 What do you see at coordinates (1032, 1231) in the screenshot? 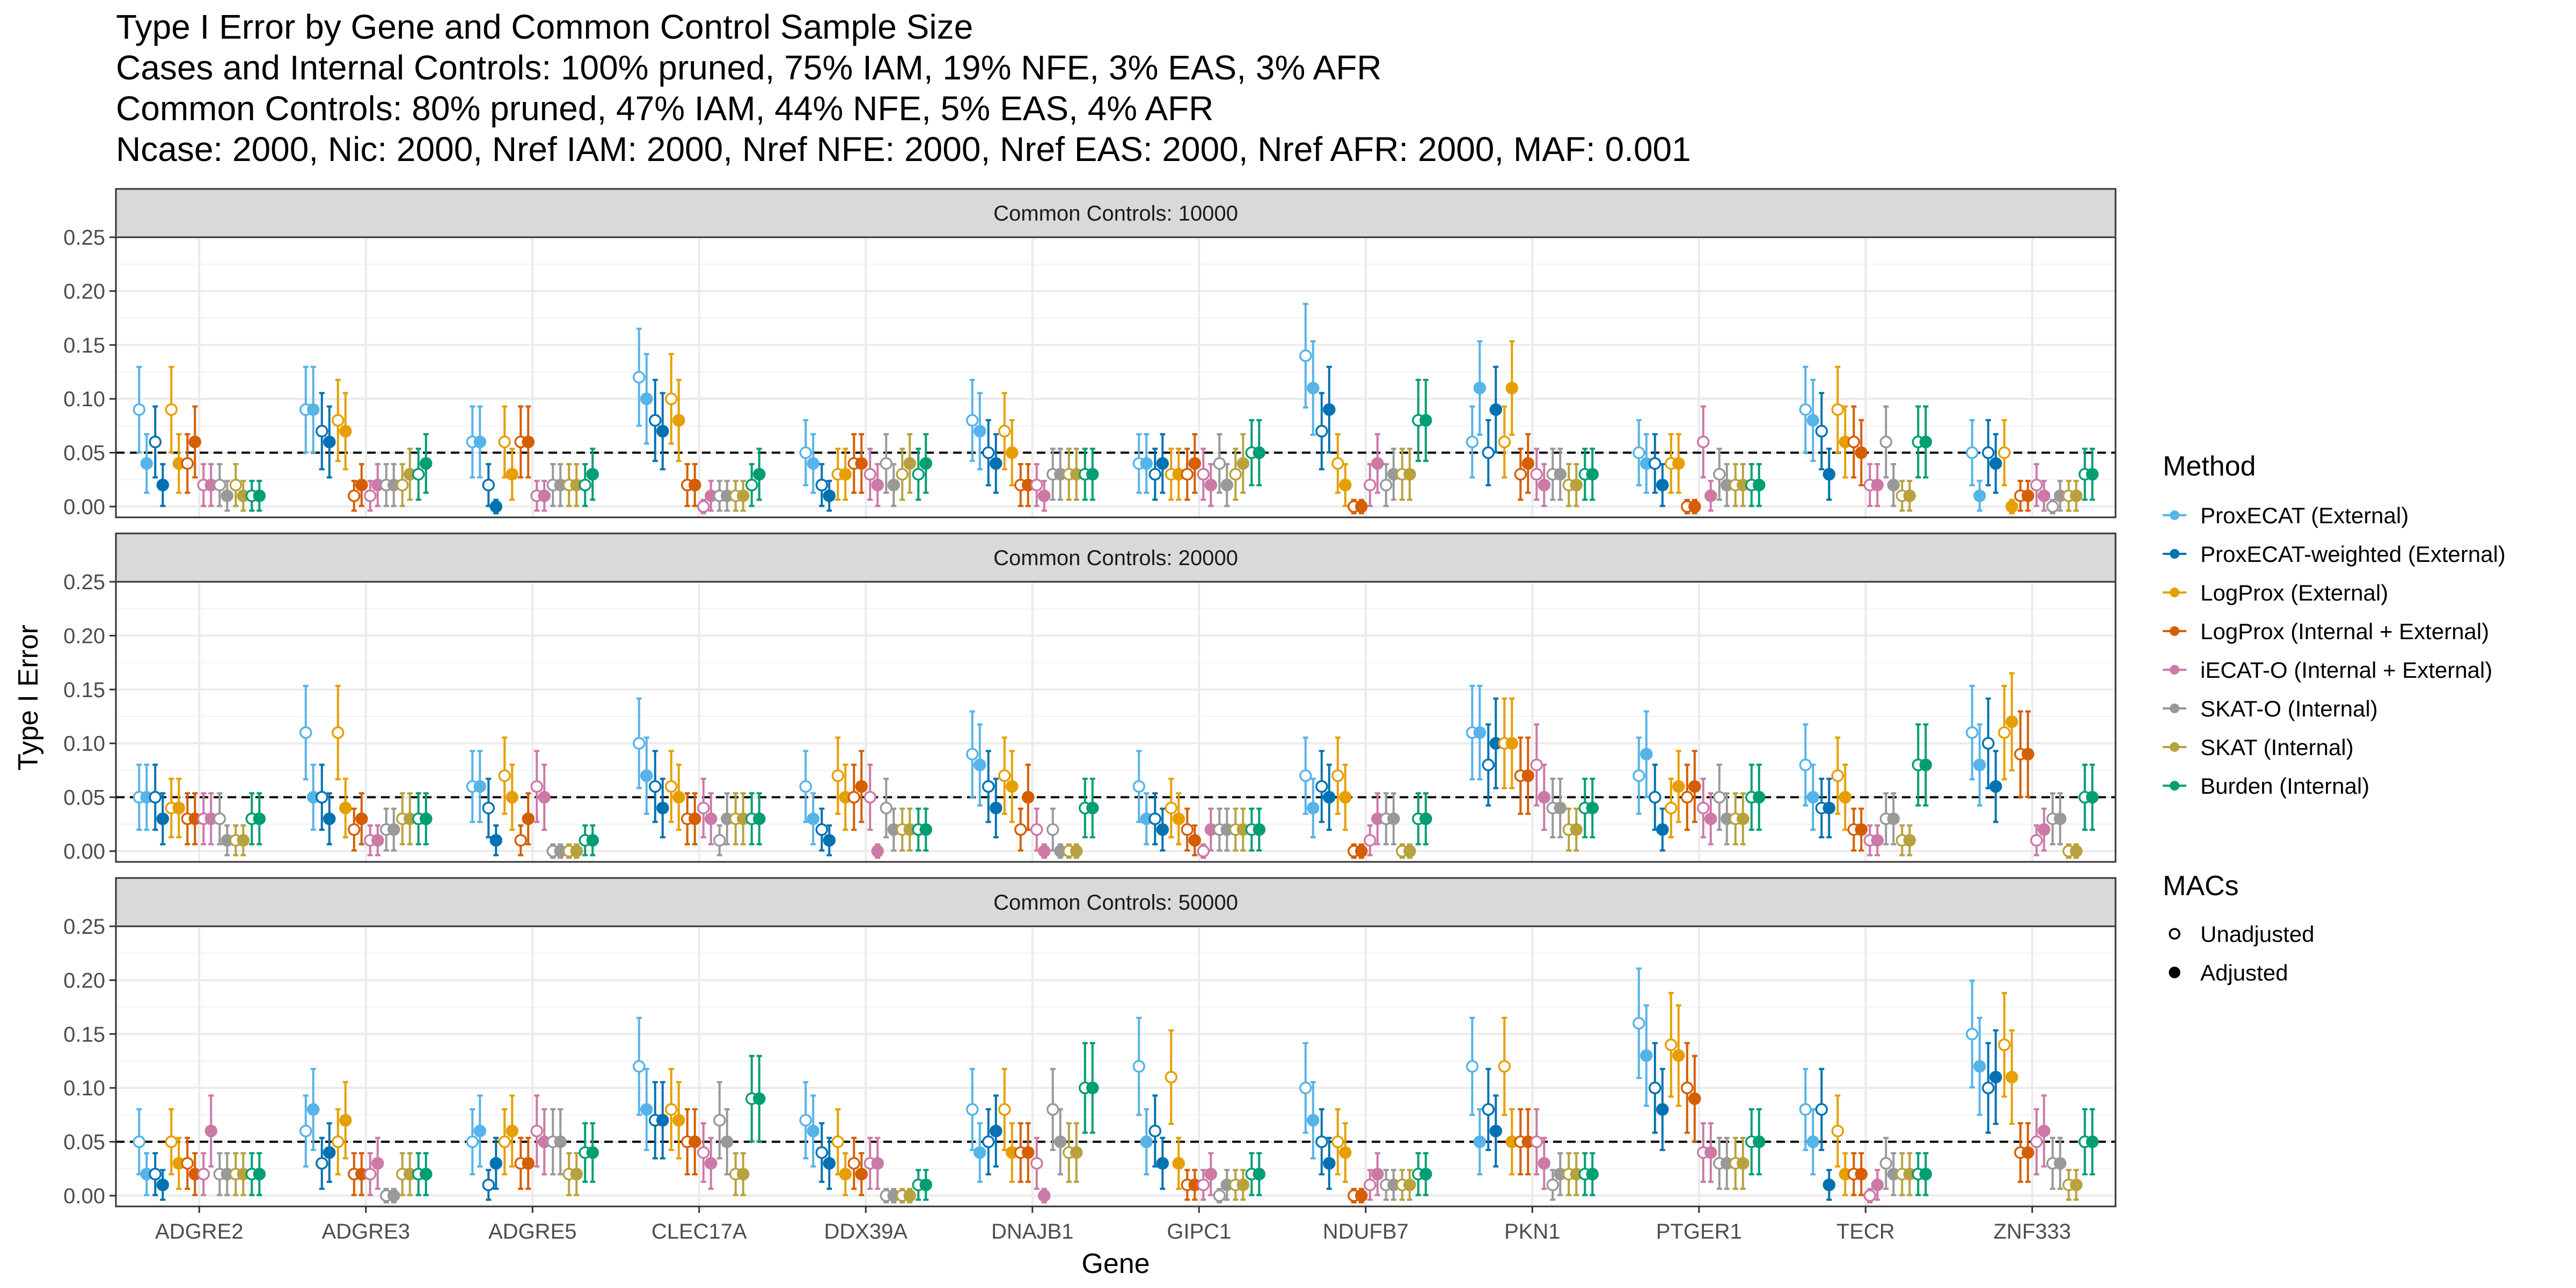
I see `x-tick-label: DNAJB1` at bounding box center [1032, 1231].